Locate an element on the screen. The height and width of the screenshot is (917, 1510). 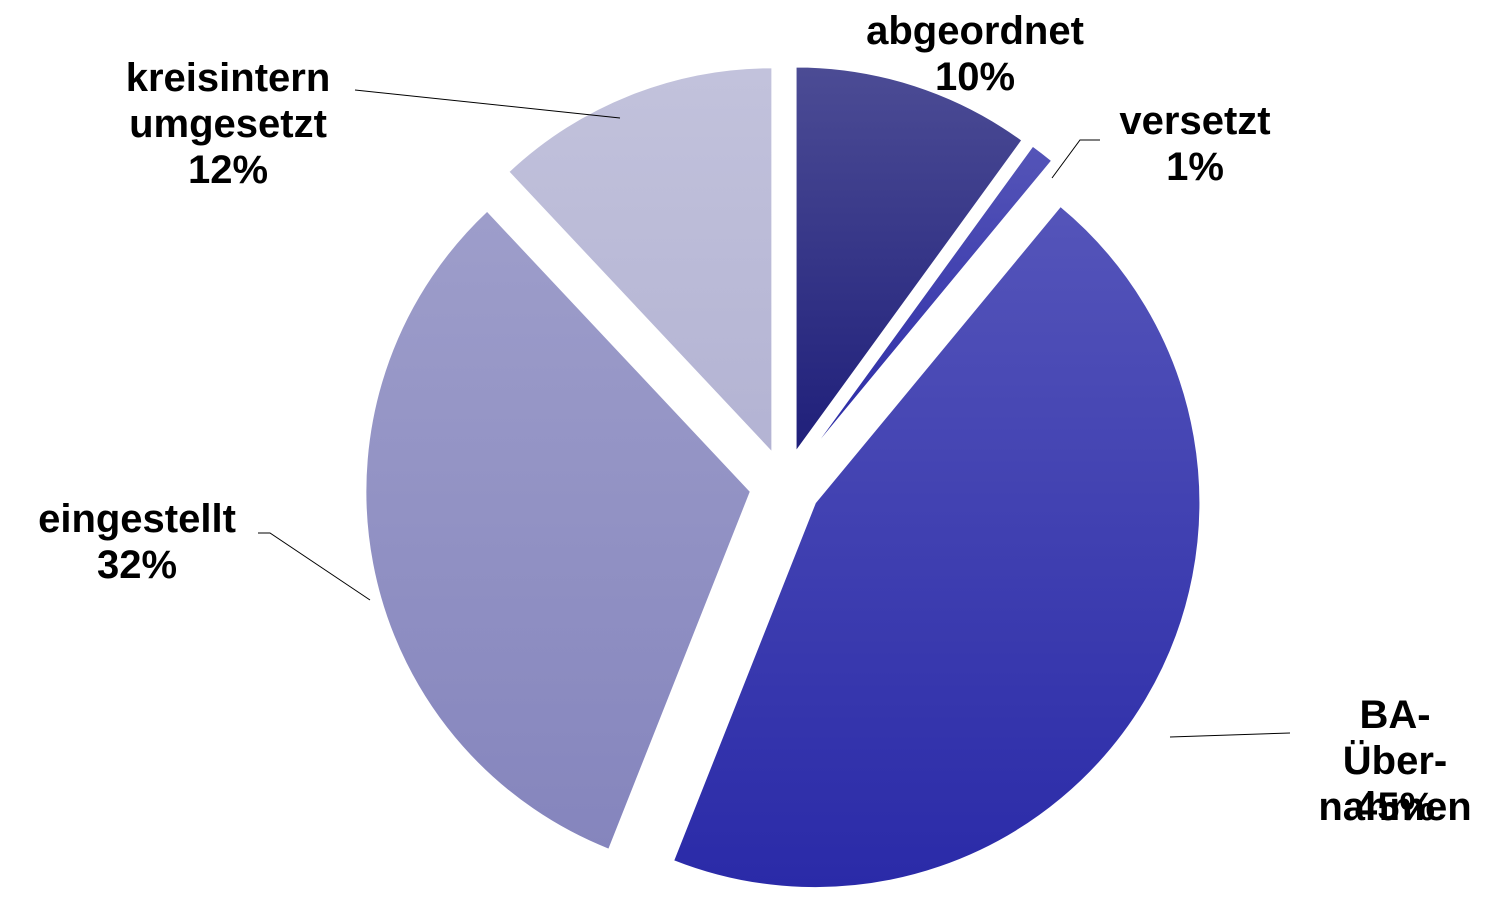
slice-label: kreisintern umgesetzt is located at coordinates (228, 101).